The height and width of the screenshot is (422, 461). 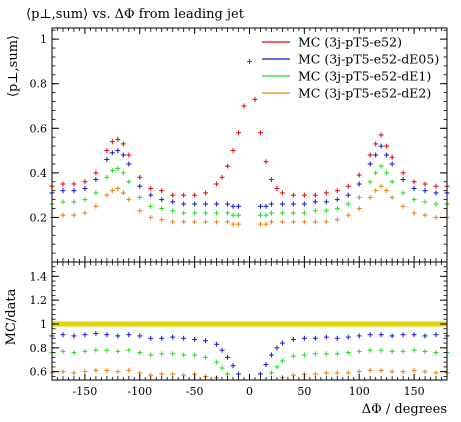 What do you see at coordinates (43, 324) in the screenshot?
I see `ratio-ytick-label-2: 1` at bounding box center [43, 324].